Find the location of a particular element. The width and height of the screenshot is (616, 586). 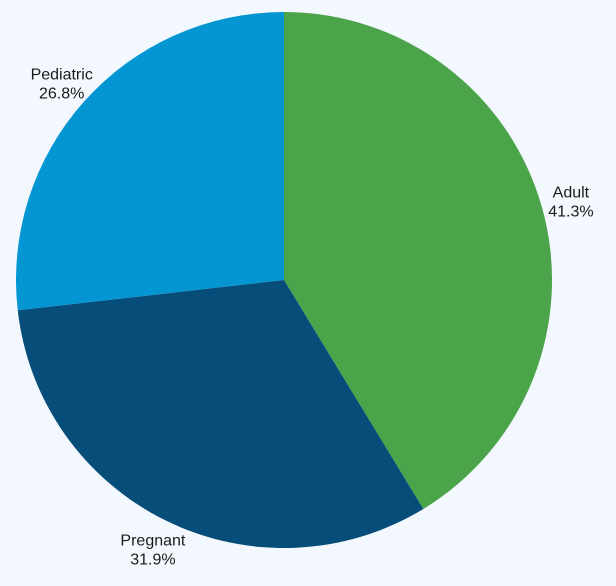

pie-label-percent: 26.8% is located at coordinates (61, 94).